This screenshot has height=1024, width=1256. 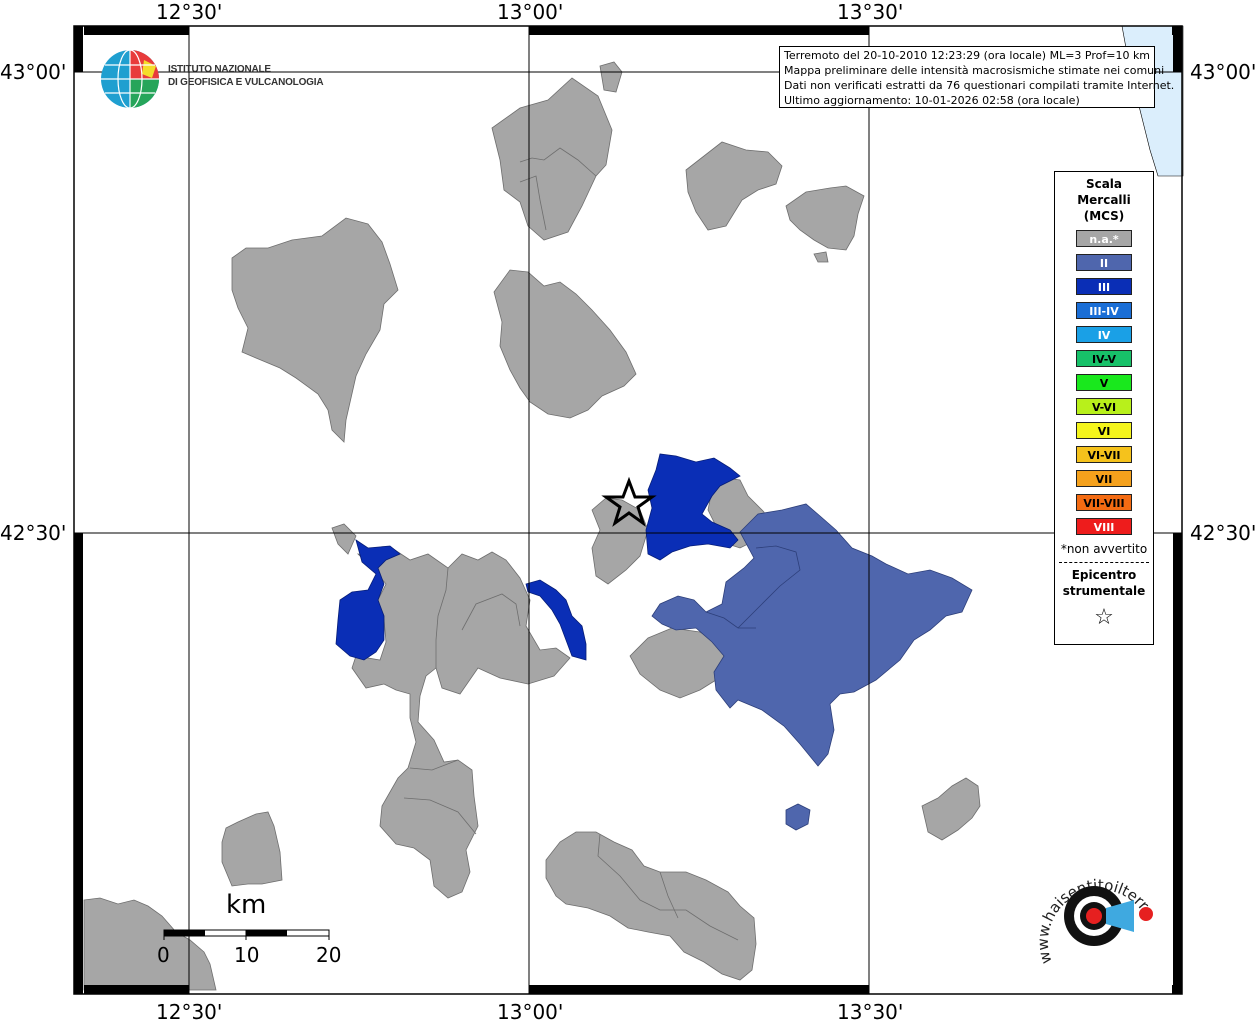 What do you see at coordinates (1104, 358) in the screenshot?
I see `legend-swatch-iv-v: IV-V` at bounding box center [1104, 358].